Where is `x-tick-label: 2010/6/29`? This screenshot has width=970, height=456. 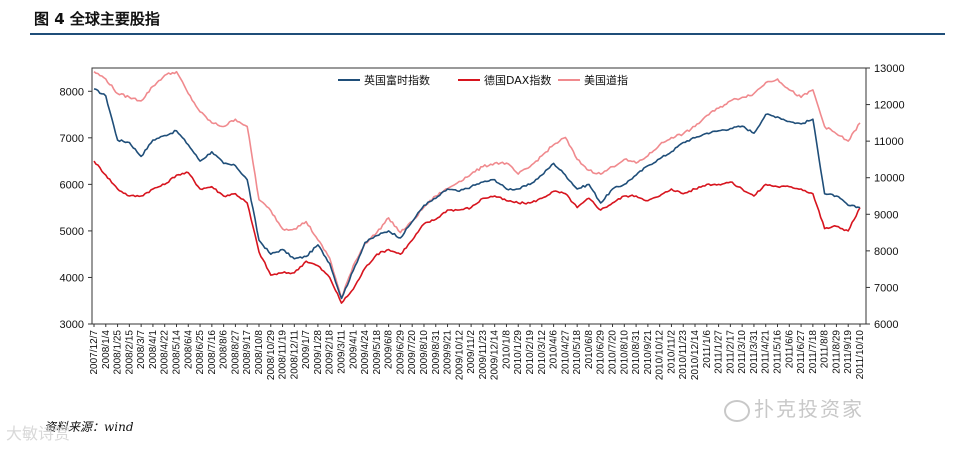 x-tick-label: 2010/6/29 is located at coordinates (601, 352).